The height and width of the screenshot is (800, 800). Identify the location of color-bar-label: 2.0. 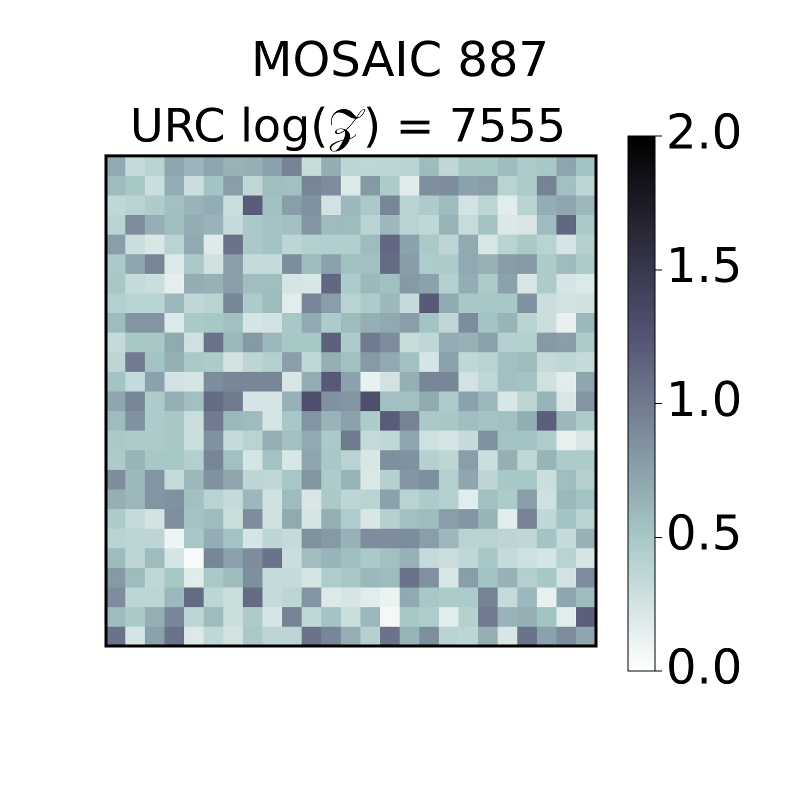
(704, 132).